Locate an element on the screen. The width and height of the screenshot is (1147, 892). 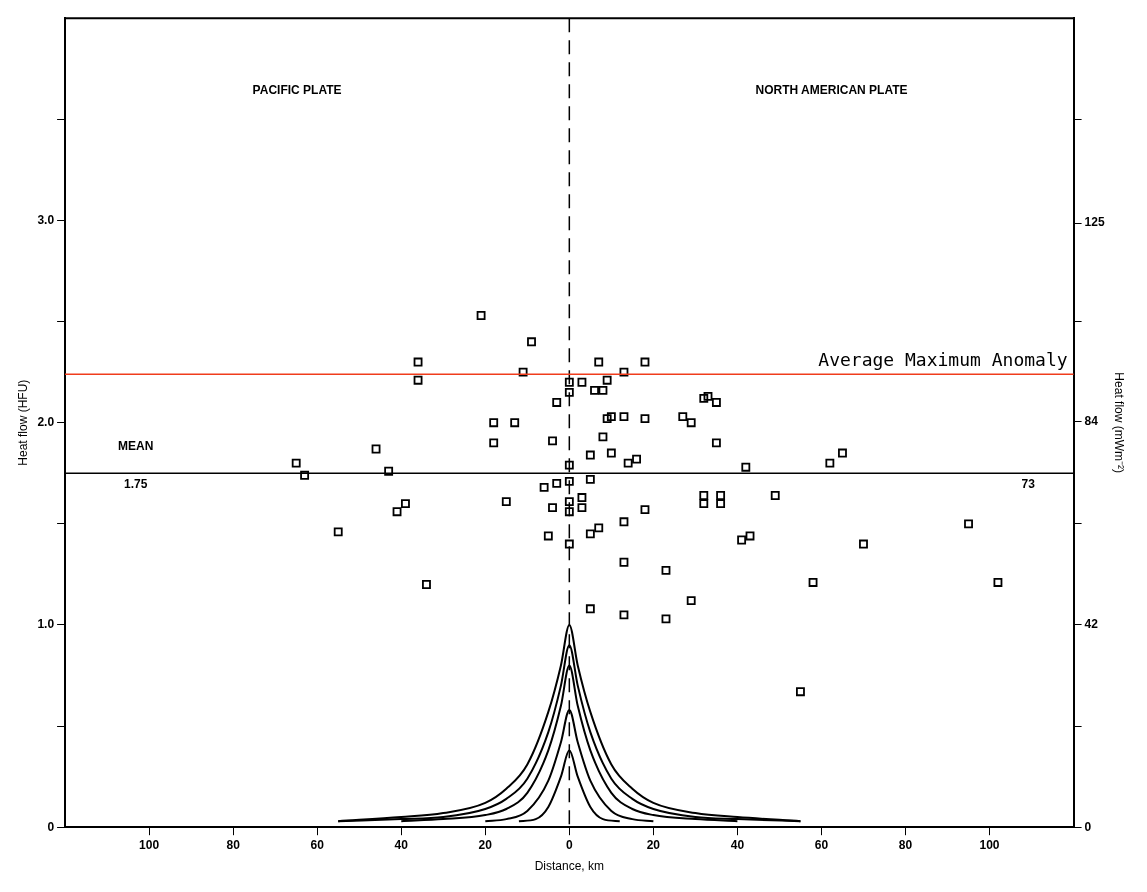
y-axis-title: Heat flow (HFU) is located at coordinates (22, 422).